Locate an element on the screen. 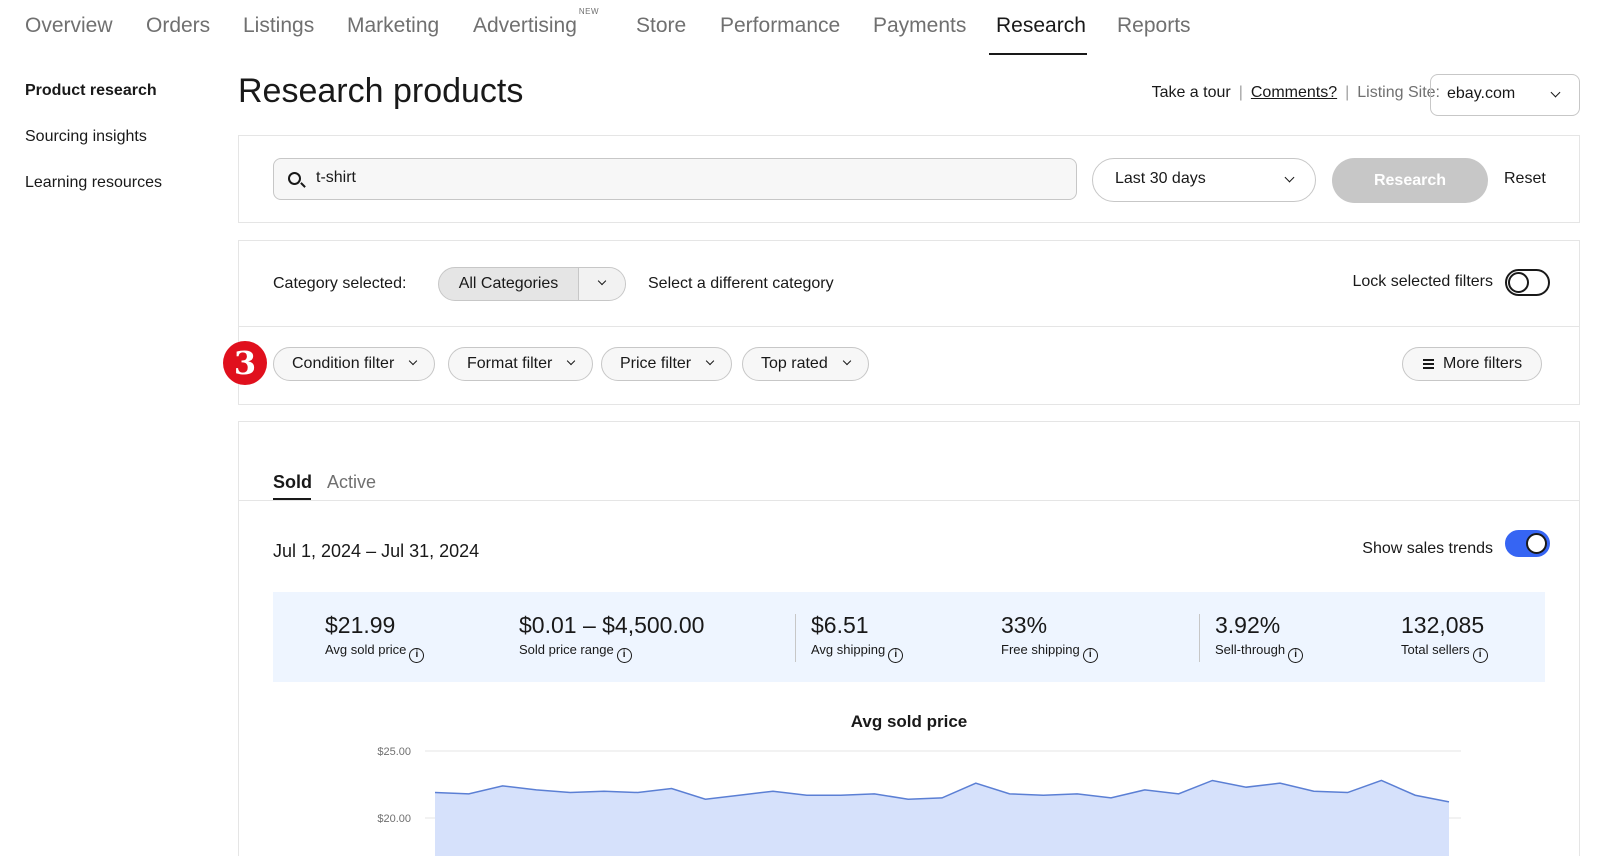 This screenshot has height=856, width=1600. more-filters-button: More filters is located at coordinates (1472, 364).